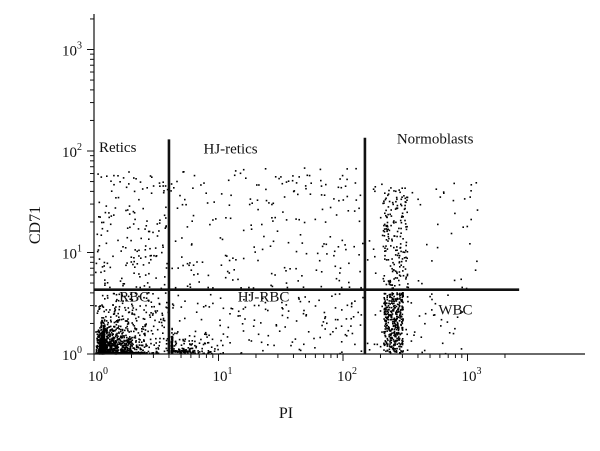 This screenshot has height=451, width=600. What do you see at coordinates (435, 140) in the screenshot?
I see `region-label-normoblasts: Normoblasts` at bounding box center [435, 140].